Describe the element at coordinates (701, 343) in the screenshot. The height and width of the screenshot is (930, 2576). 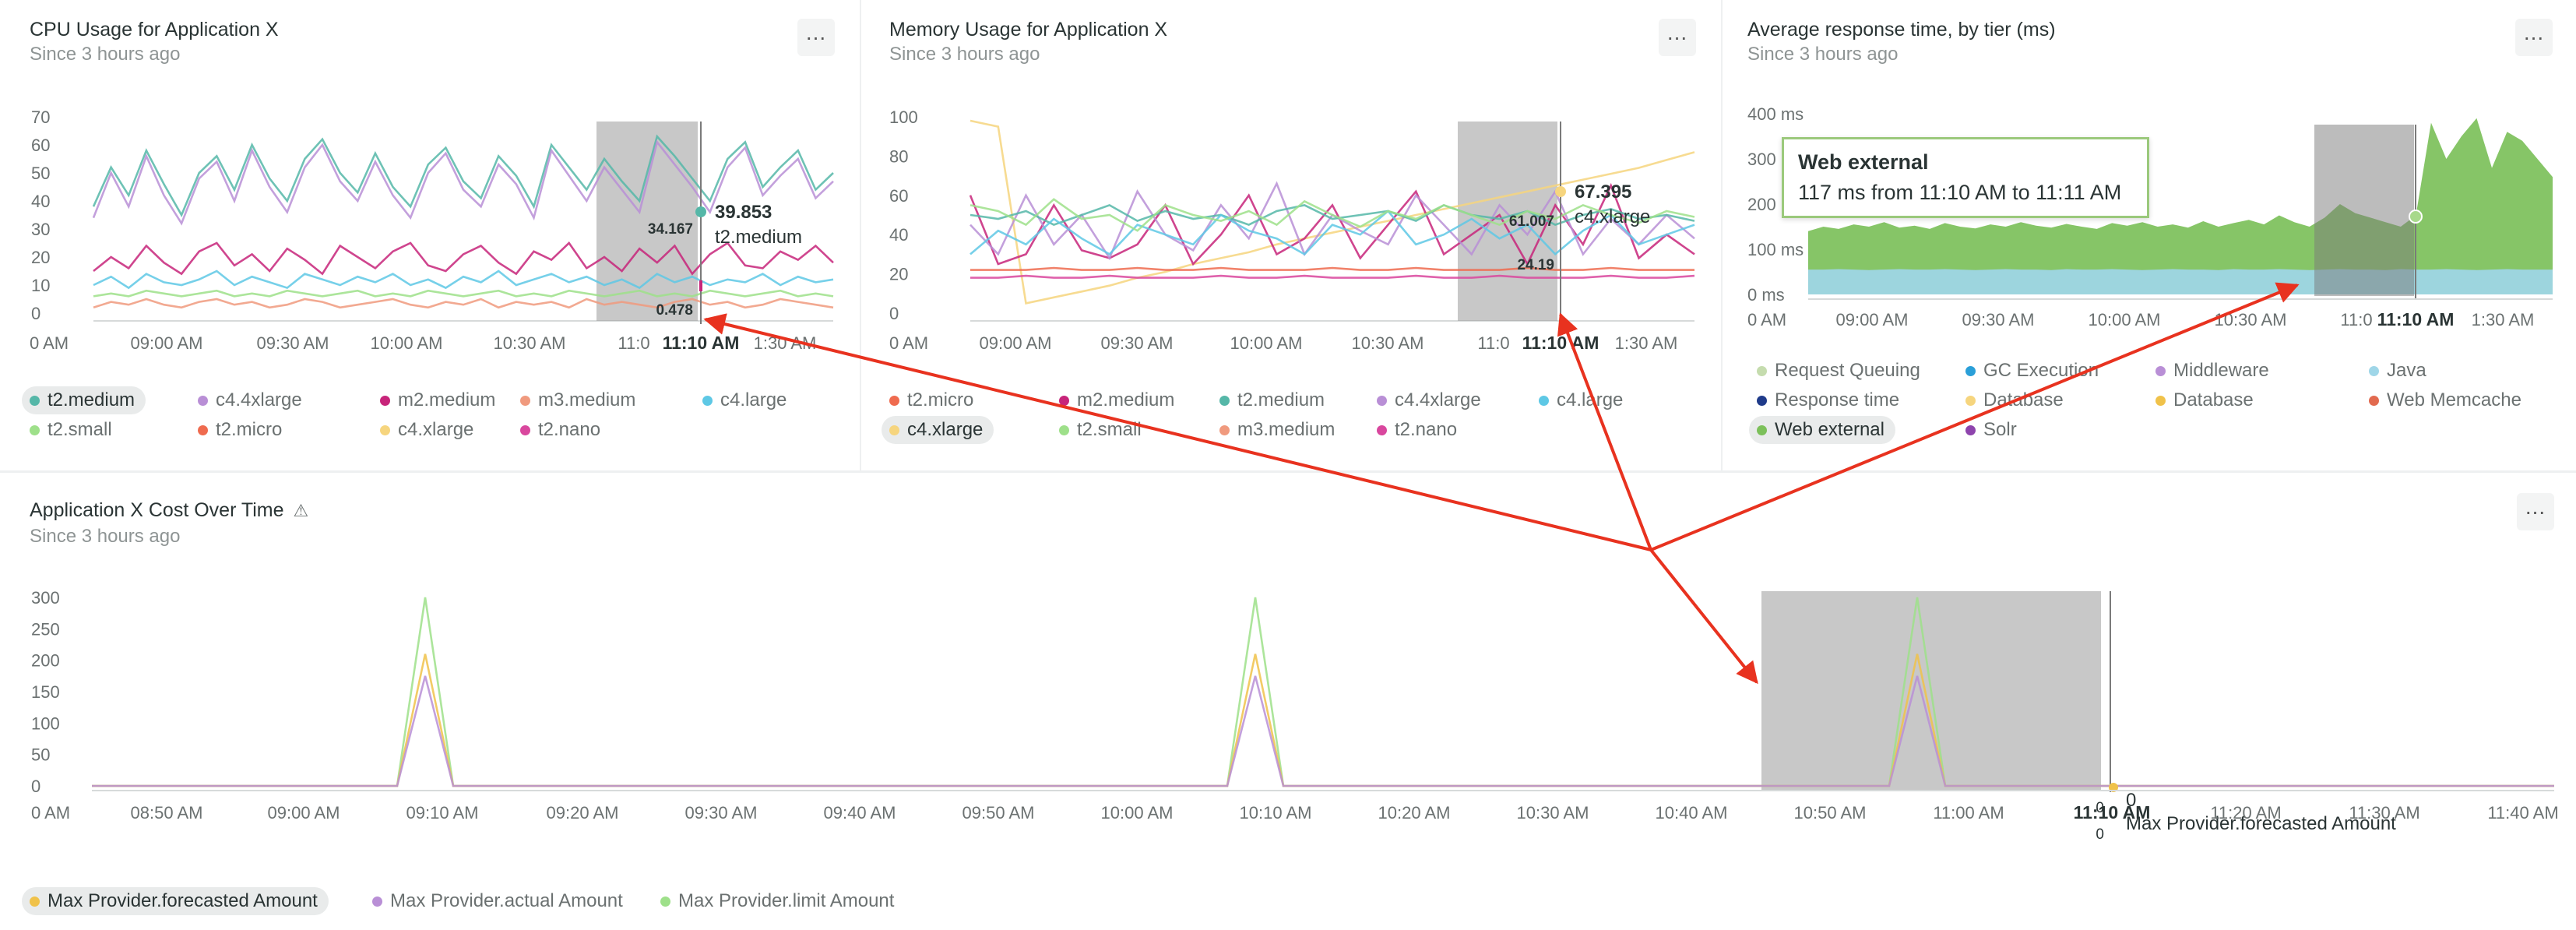
I see `x-tick-label: 11:10 AM` at that location.